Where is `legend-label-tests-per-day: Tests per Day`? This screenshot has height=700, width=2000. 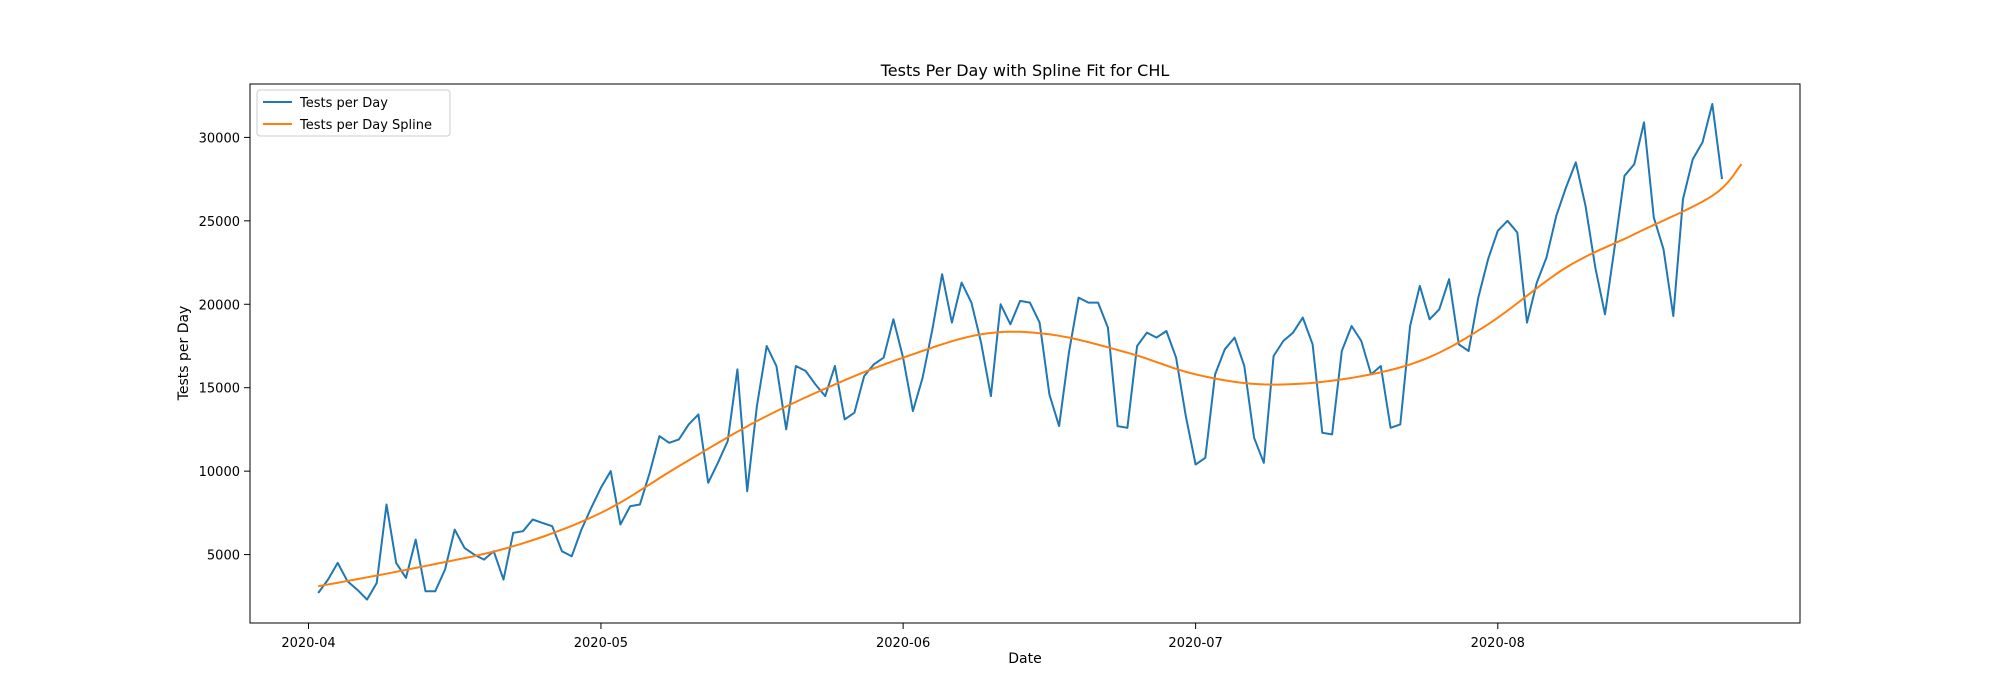 legend-label-tests-per-day: Tests per Day is located at coordinates (343, 103).